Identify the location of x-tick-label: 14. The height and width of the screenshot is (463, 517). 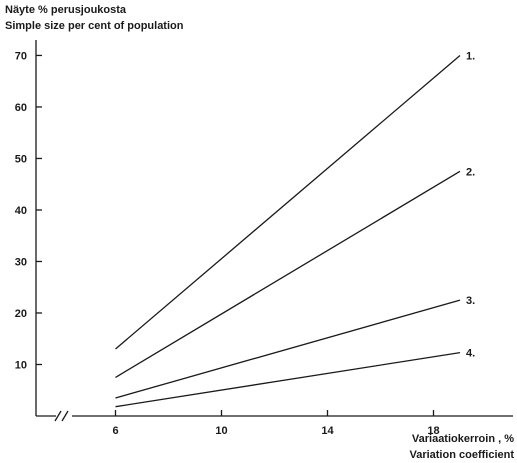
(327, 431).